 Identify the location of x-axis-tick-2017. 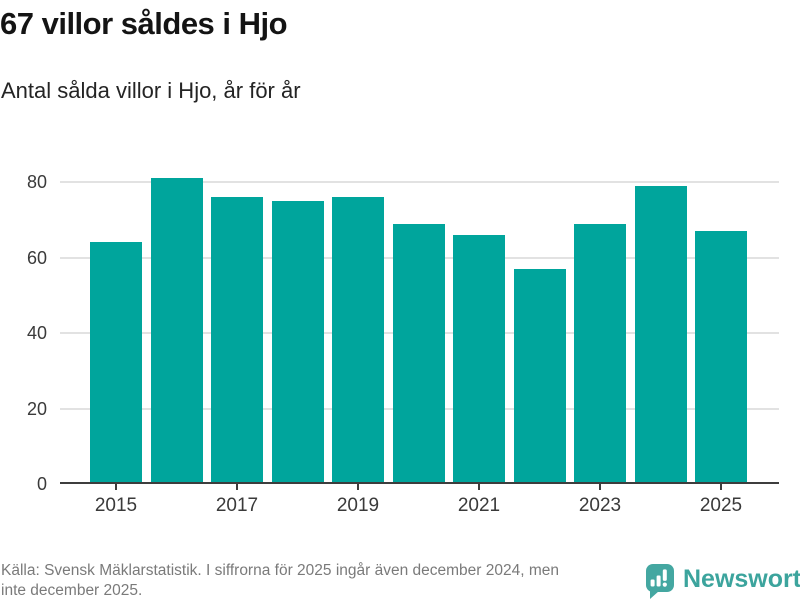
(237, 487).